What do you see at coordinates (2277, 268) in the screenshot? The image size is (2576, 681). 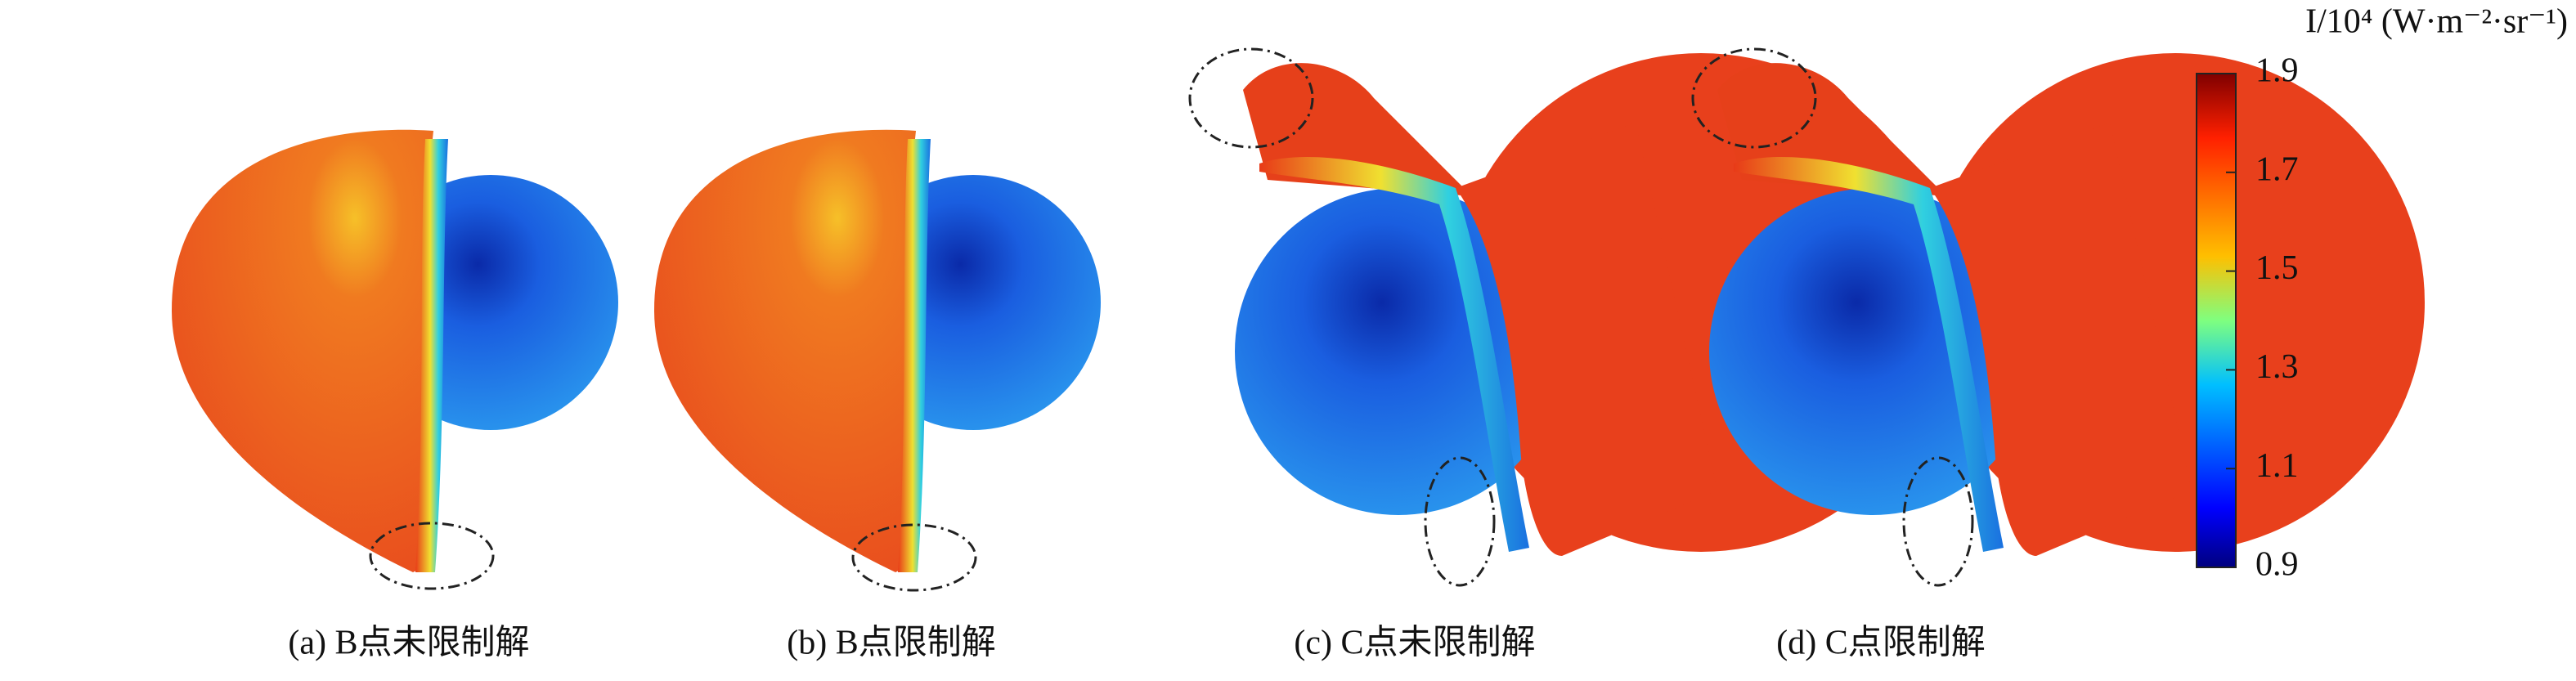 I see `tick-label: 1.5` at bounding box center [2277, 268].